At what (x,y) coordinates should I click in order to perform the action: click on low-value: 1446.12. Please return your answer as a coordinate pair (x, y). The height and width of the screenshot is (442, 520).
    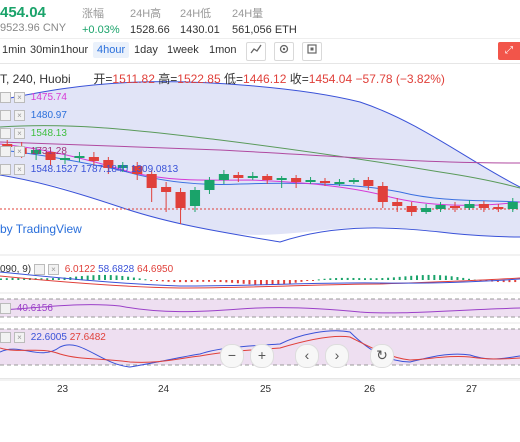
    Looking at the image, I should click on (265, 79).